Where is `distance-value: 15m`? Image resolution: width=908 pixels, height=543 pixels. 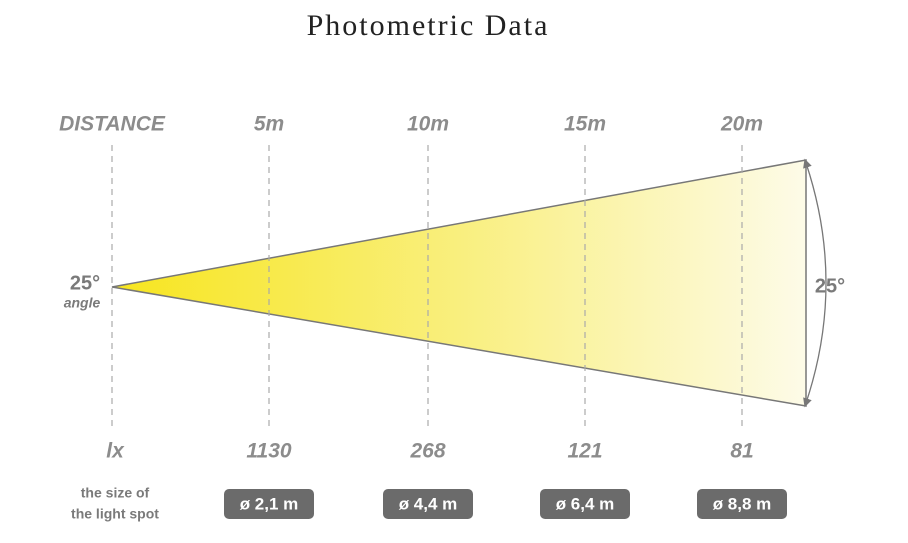
distance-value: 15m is located at coordinates (585, 124).